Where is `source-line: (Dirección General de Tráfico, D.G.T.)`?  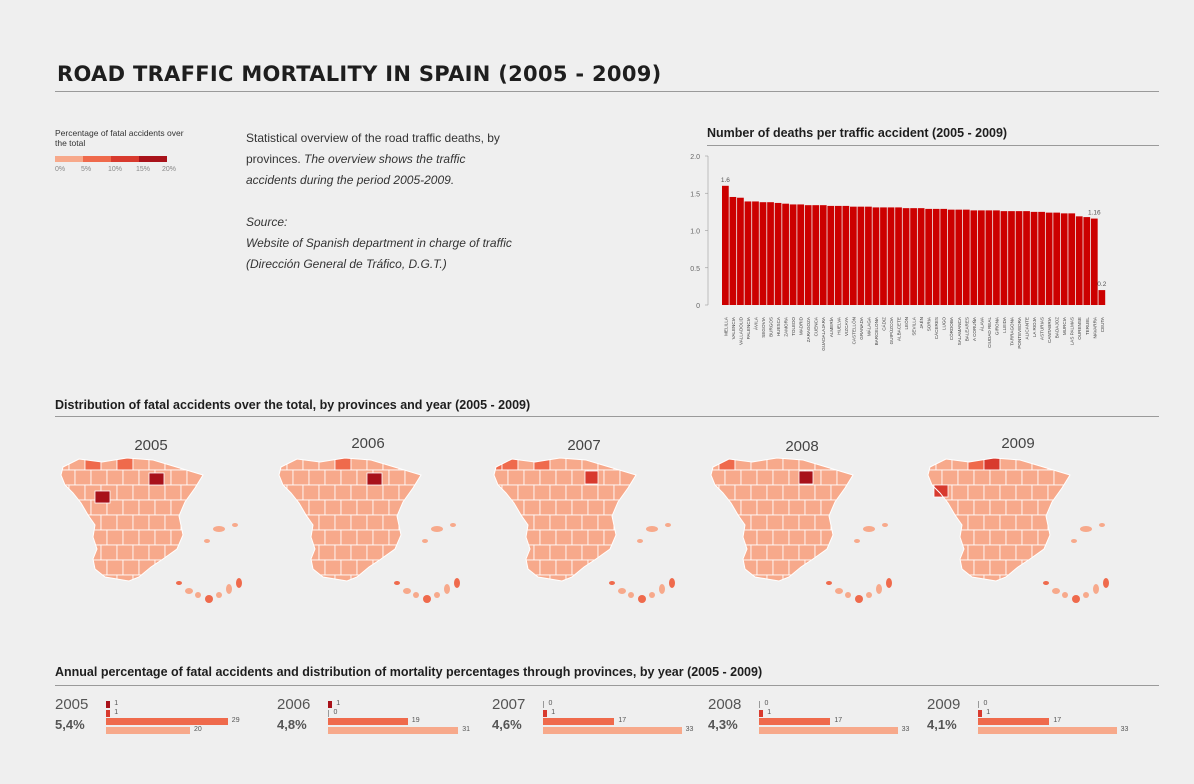
source-line: (Dirección General de Tráfico, D.G.T.) is located at coordinates (396, 264).